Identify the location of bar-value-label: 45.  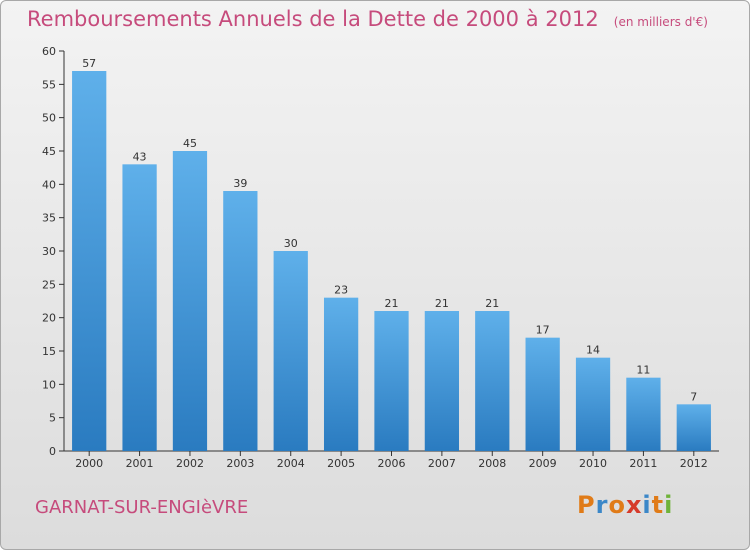
(190, 143).